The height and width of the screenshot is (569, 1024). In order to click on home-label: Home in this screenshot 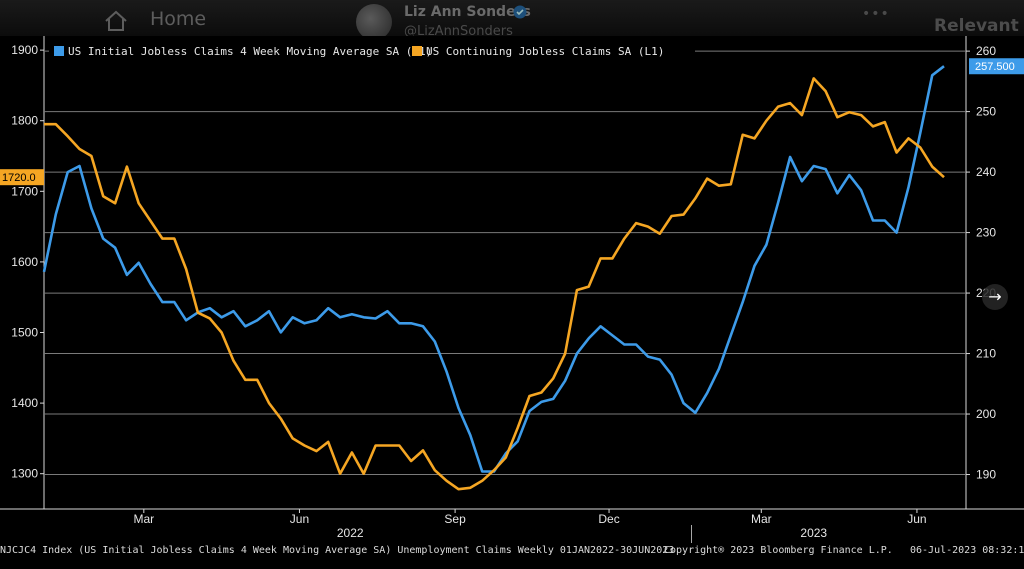, I will do `click(178, 19)`.